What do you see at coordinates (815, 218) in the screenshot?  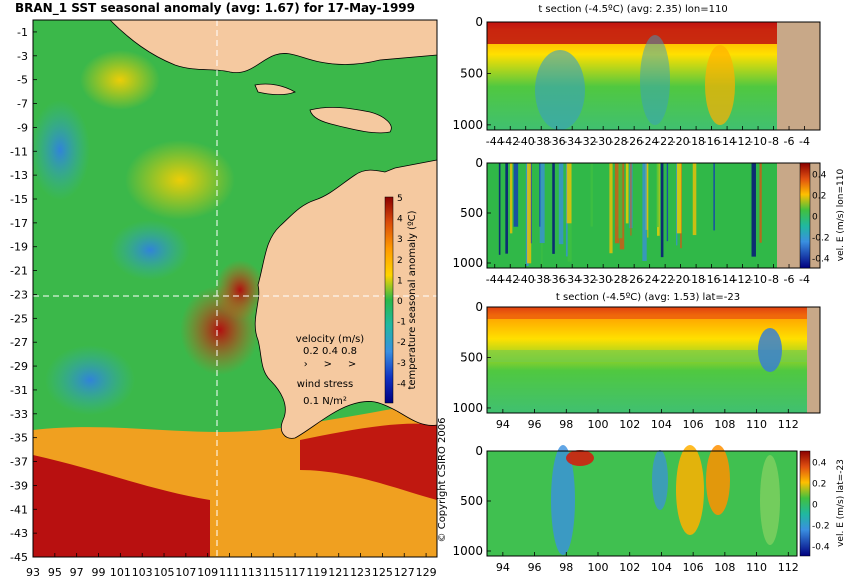 I see `panel-2-colorbar-tick-label: 0` at bounding box center [815, 218].